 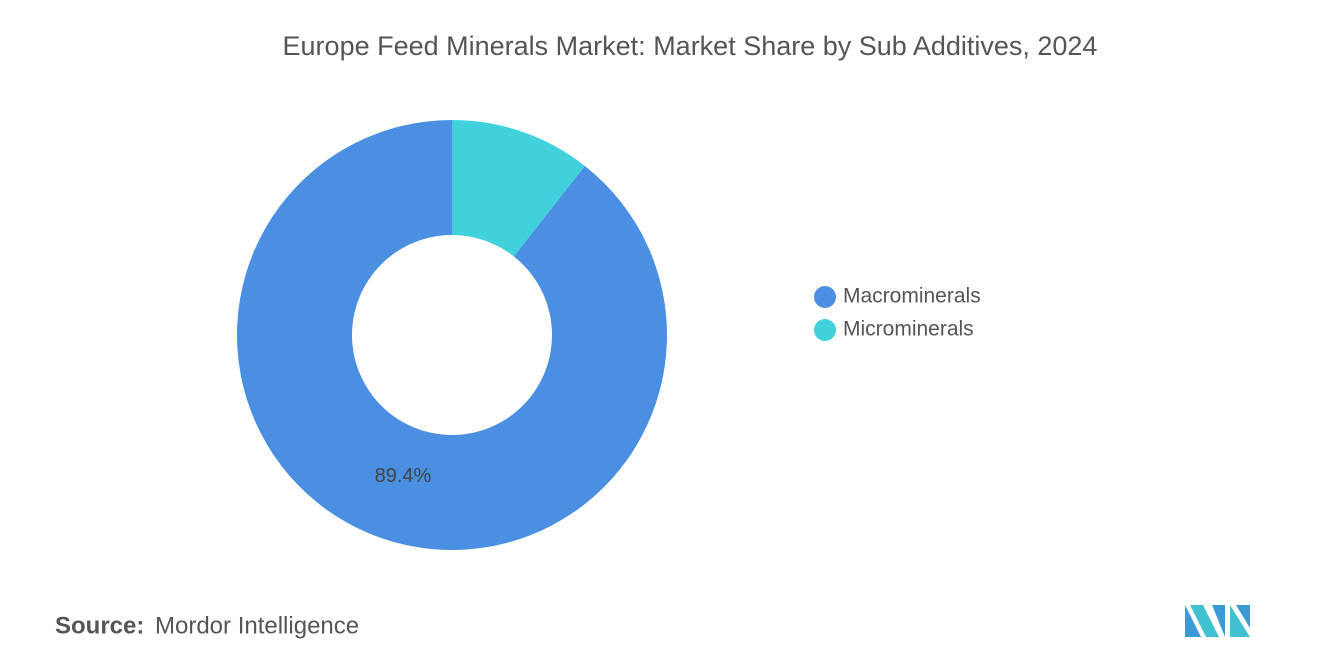 What do you see at coordinates (518, 188) in the screenshot?
I see `slice` at bounding box center [518, 188].